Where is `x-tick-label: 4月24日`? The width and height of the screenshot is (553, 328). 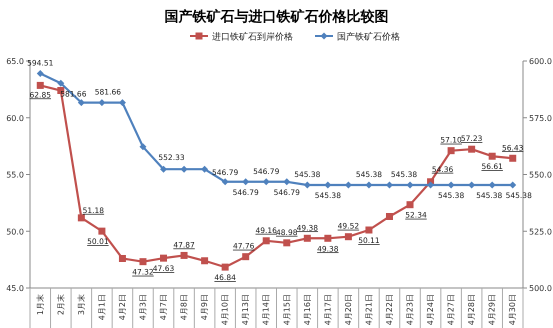
x-tick-label: 4月24日 is located at coordinates (431, 310).